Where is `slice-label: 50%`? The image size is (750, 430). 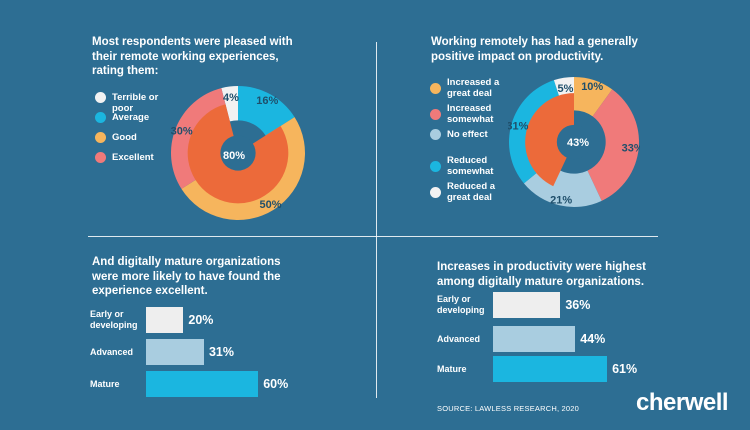
slice-label: 50% is located at coordinates (270, 205).